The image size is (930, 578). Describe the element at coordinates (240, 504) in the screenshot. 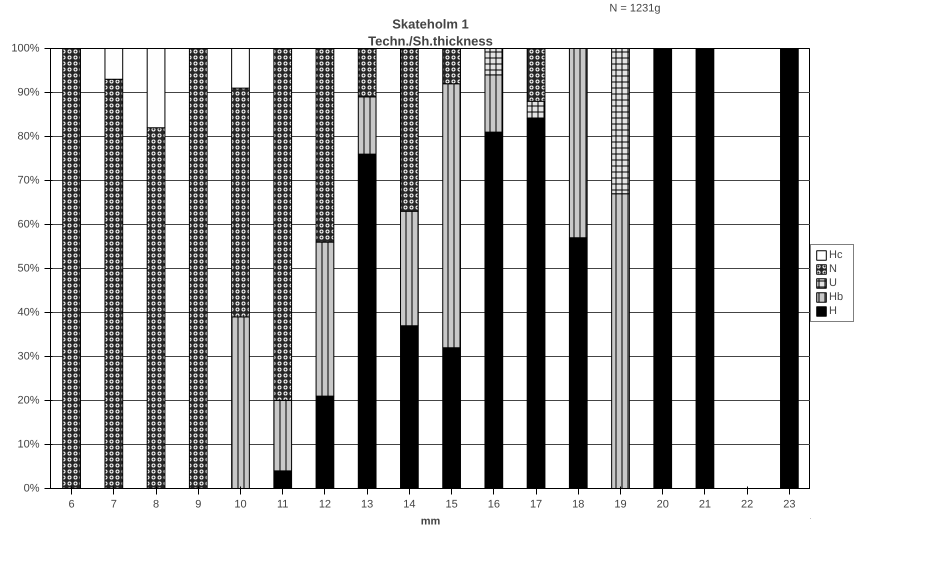

I see `x-tick-label: 10` at that location.